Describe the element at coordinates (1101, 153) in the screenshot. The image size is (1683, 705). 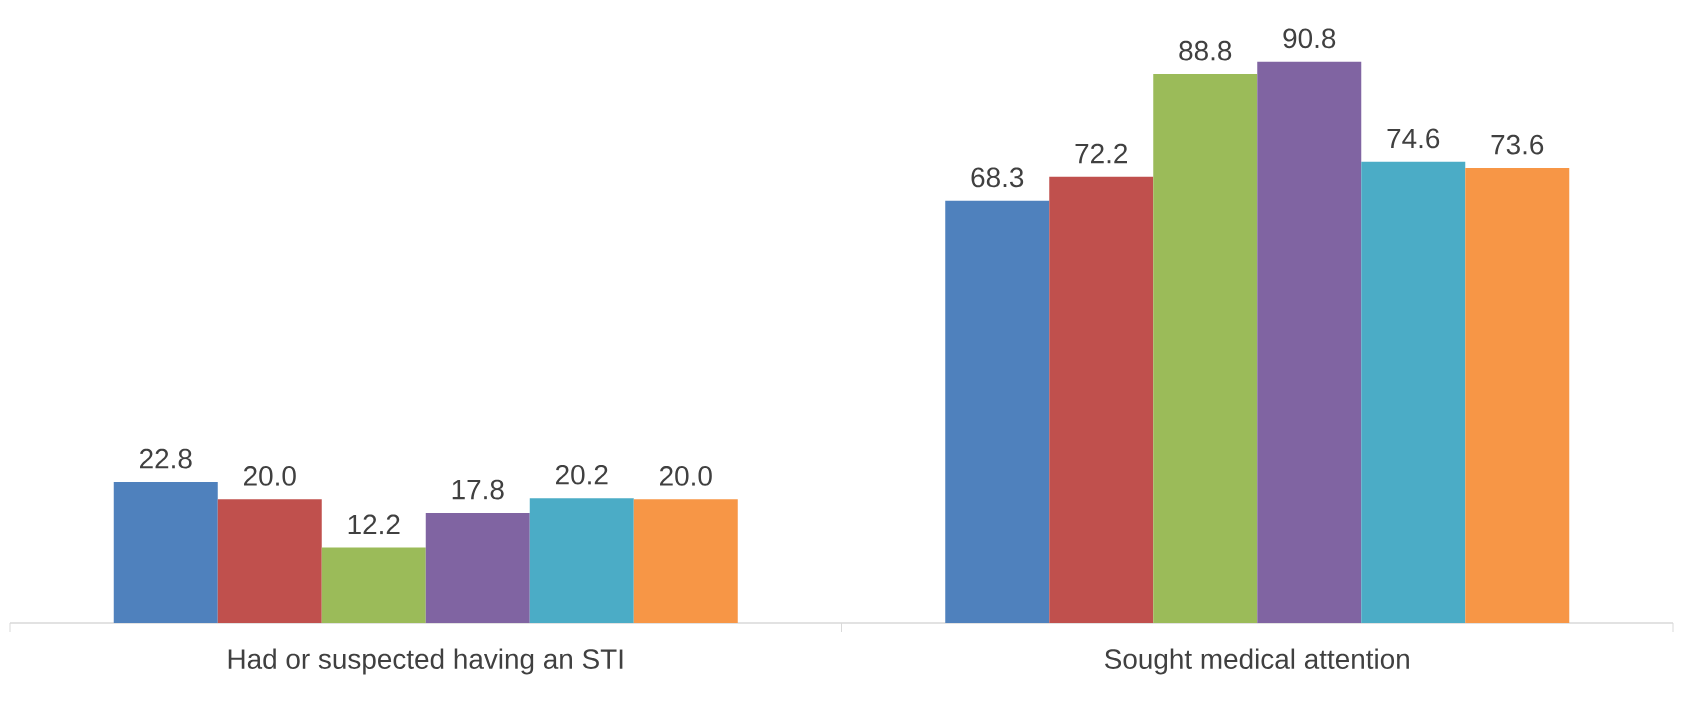
I see `data-label: 72.2` at that location.